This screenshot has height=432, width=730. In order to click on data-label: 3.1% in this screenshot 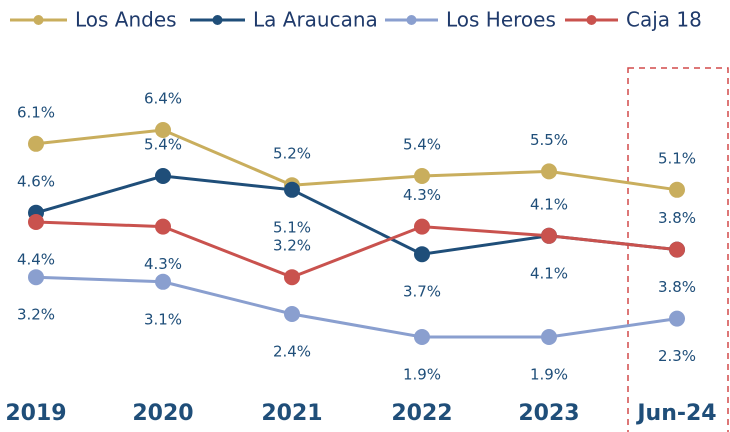, I will do `click(163, 319)`.